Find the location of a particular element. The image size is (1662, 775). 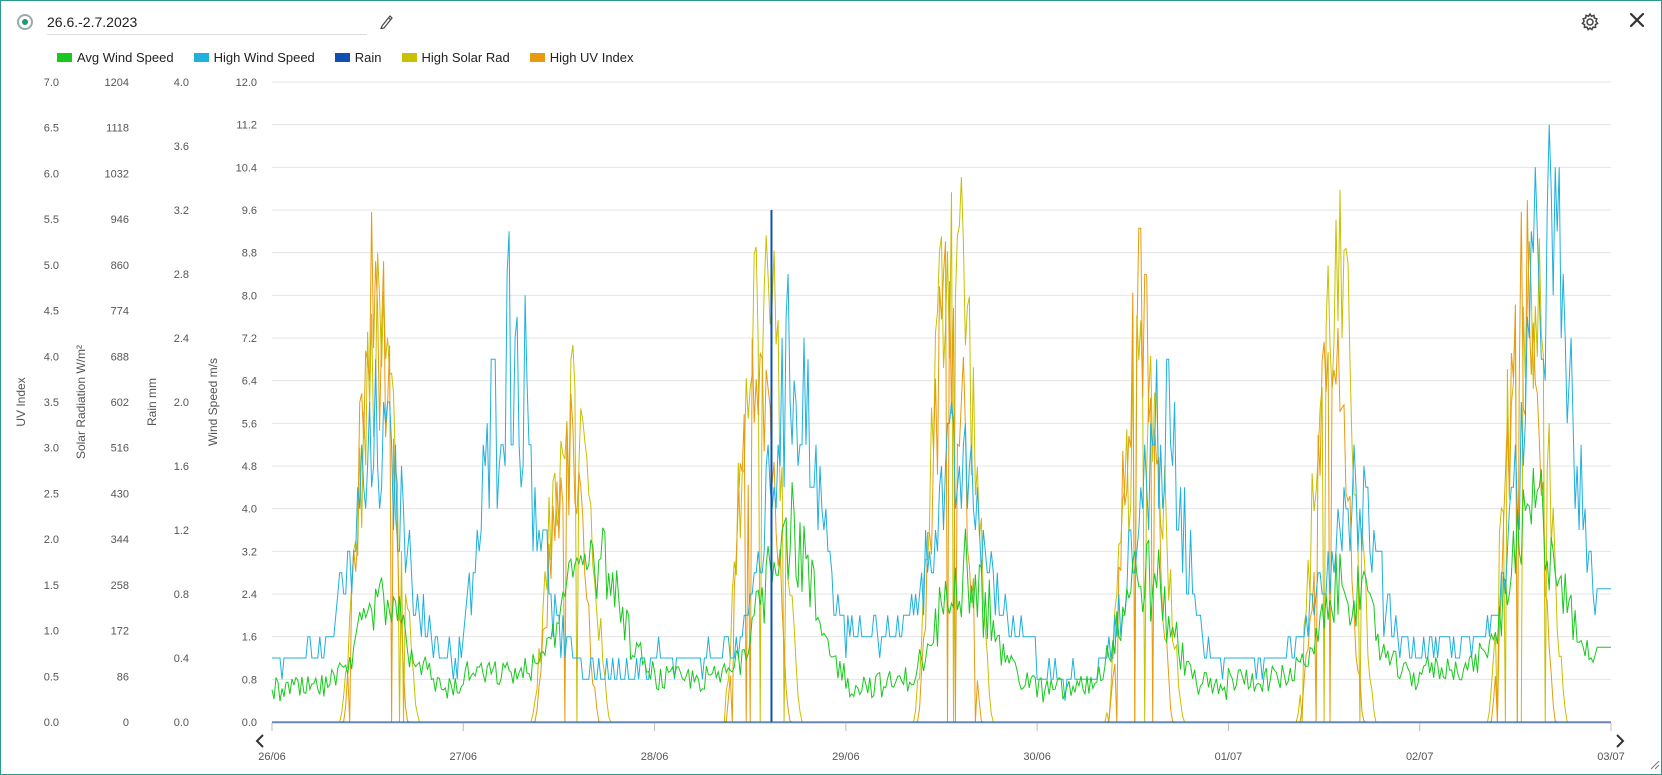

x-axis: 26/06 27/06 28/06 29/06 30/06 01/07 02/07 03/07 is located at coordinates (941, 742).